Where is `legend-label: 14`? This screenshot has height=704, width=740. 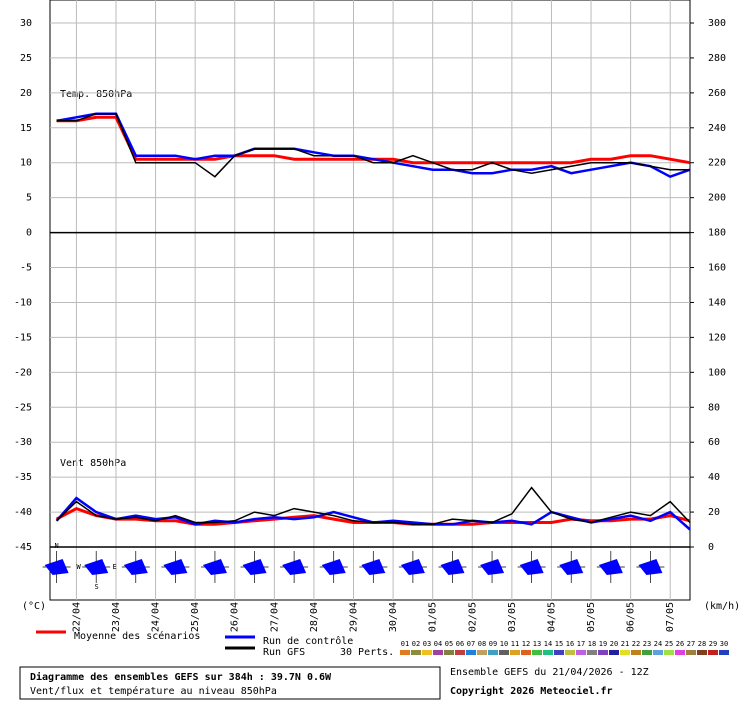
legend-label: 14 is located at coordinates (548, 644).